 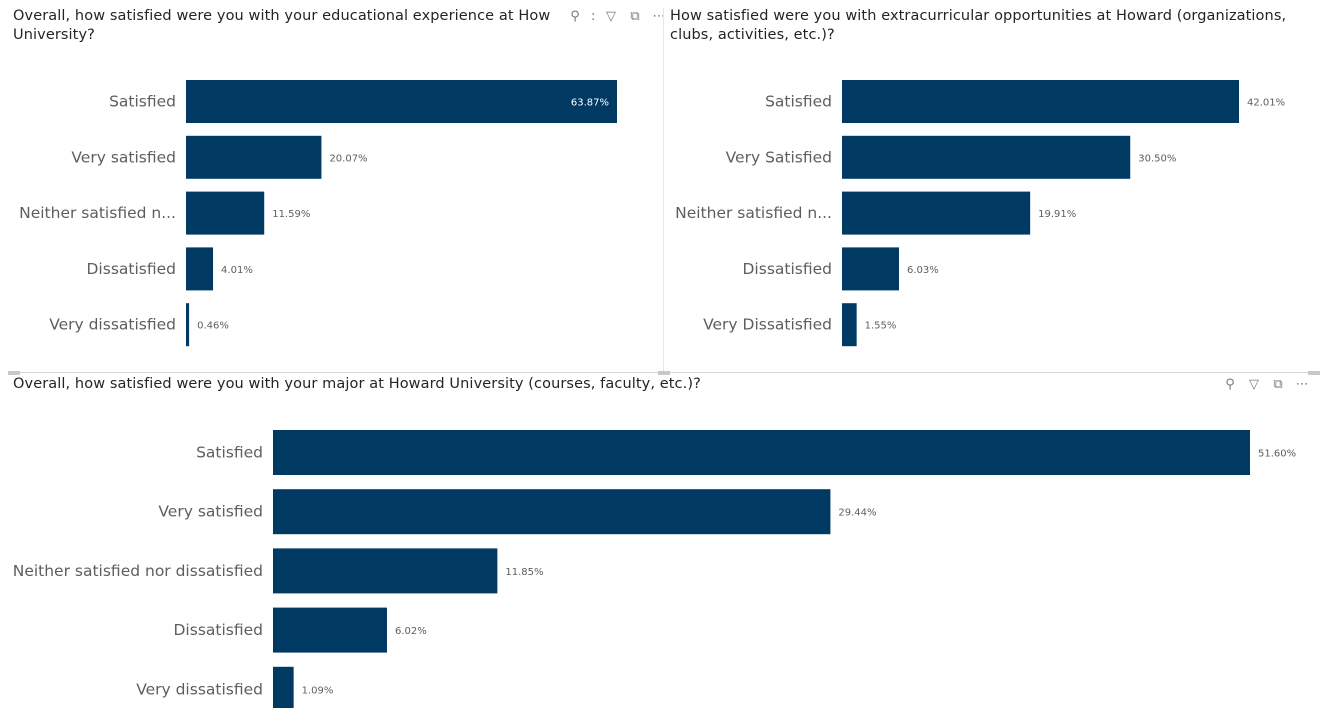 I want to click on data-label: 1.09%, so click(x=318, y=690).